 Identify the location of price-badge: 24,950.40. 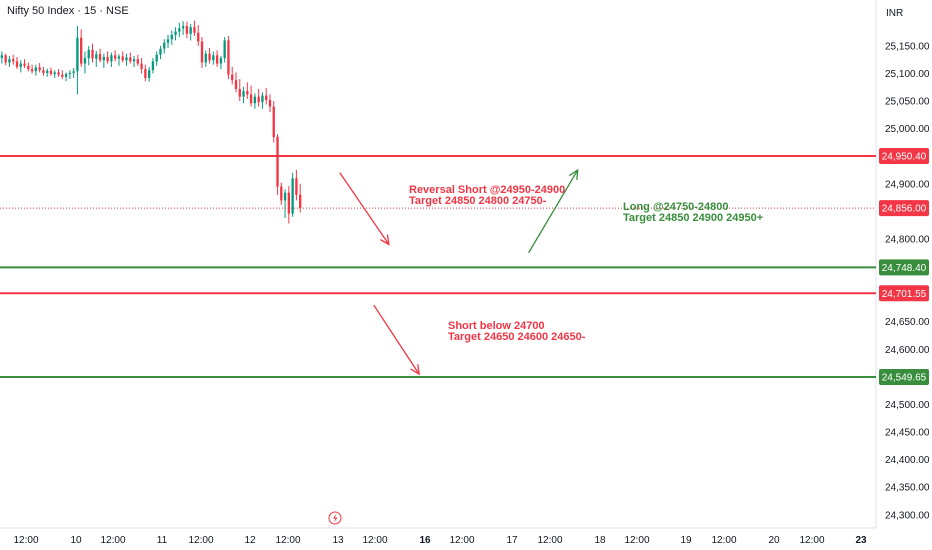
(904, 156).